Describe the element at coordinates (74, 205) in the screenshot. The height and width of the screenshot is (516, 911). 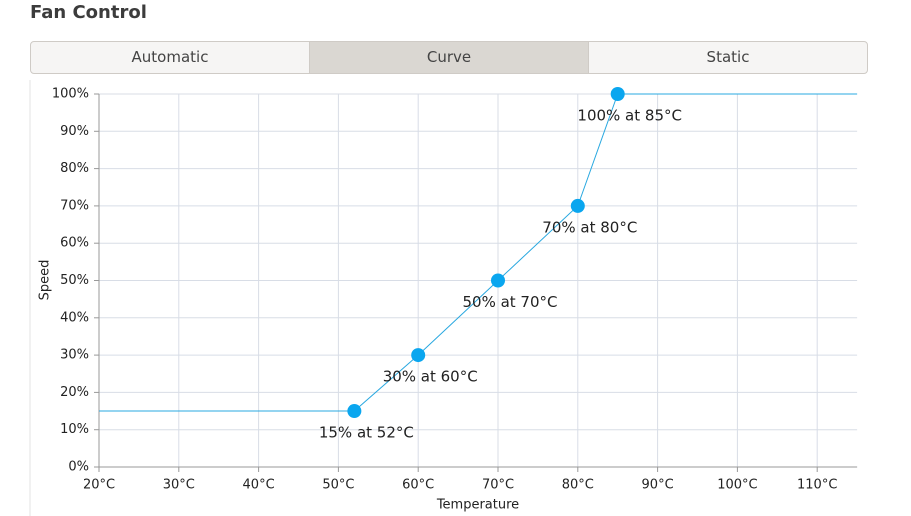
I see `y-tick-label: 70%` at that location.